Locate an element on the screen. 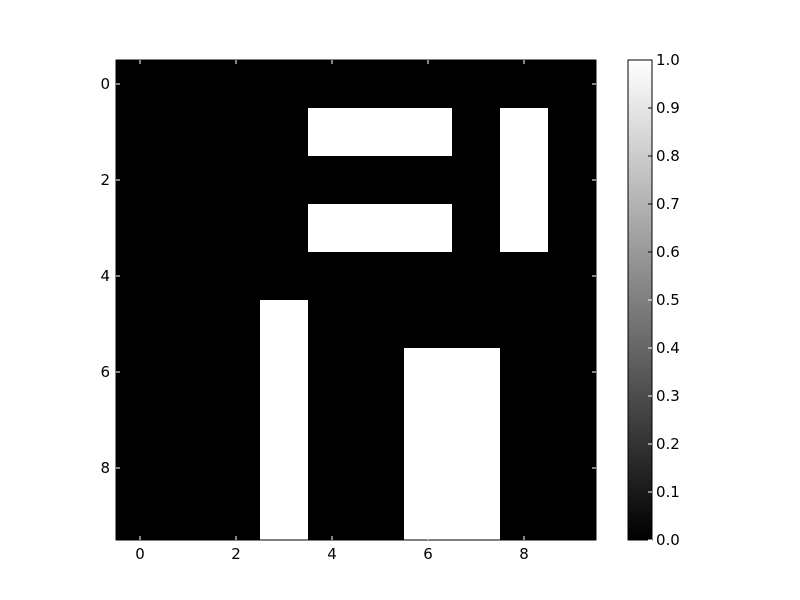 The height and width of the screenshot is (600, 800). colorbar-tick-label: 0.2 is located at coordinates (668, 444).